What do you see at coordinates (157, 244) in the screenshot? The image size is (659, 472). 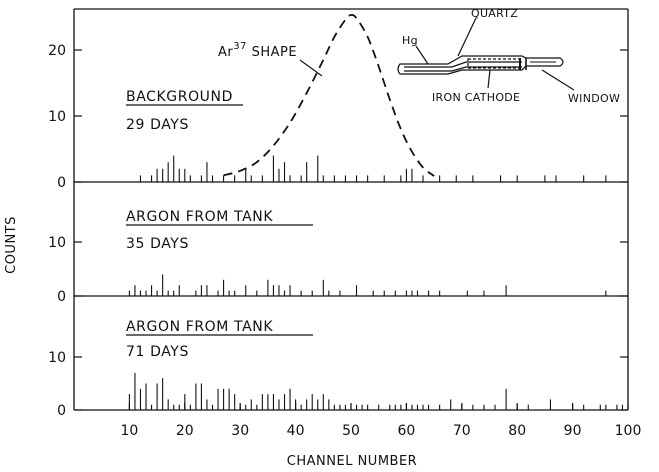 I see `panel-2-subtitle: 35 DAYS` at bounding box center [157, 244].